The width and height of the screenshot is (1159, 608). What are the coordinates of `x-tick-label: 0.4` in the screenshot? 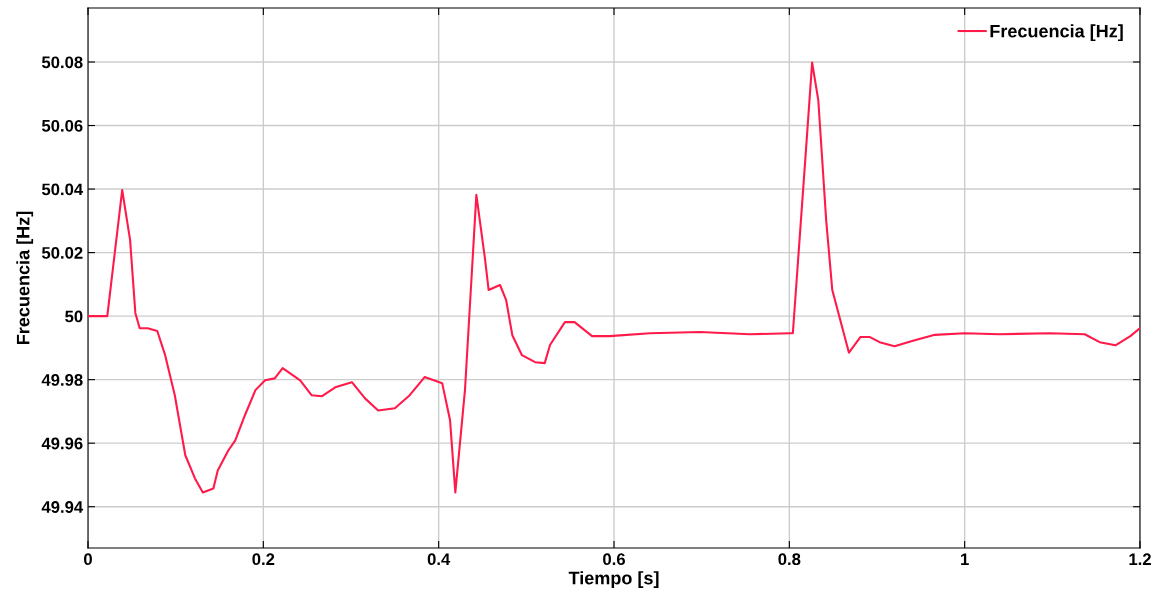 It's located at (439, 559).